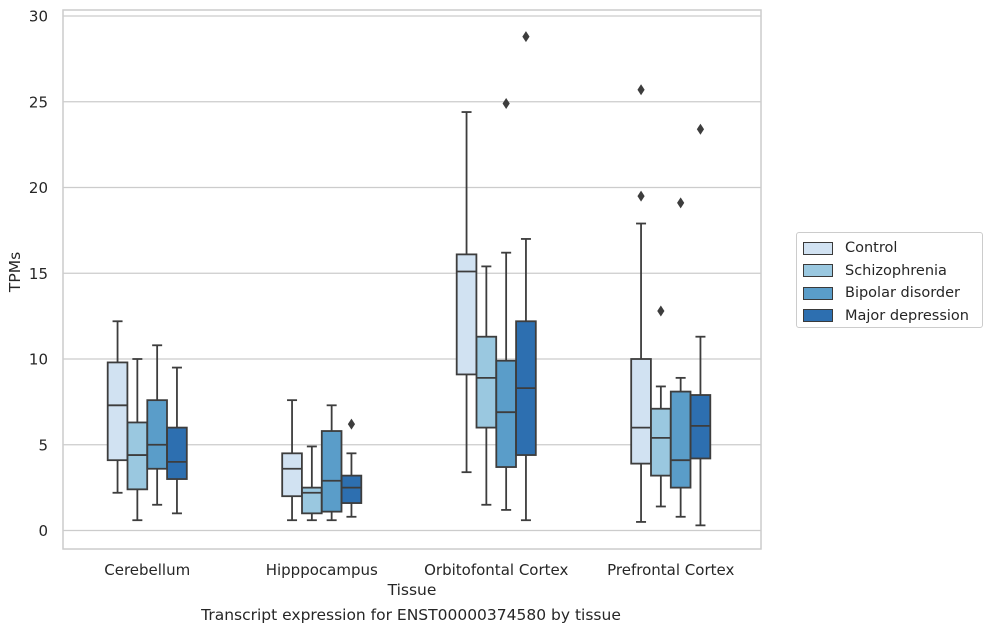  What do you see at coordinates (496, 570) in the screenshot?
I see `x-tick-label: Orbitofontal Cortex` at bounding box center [496, 570].